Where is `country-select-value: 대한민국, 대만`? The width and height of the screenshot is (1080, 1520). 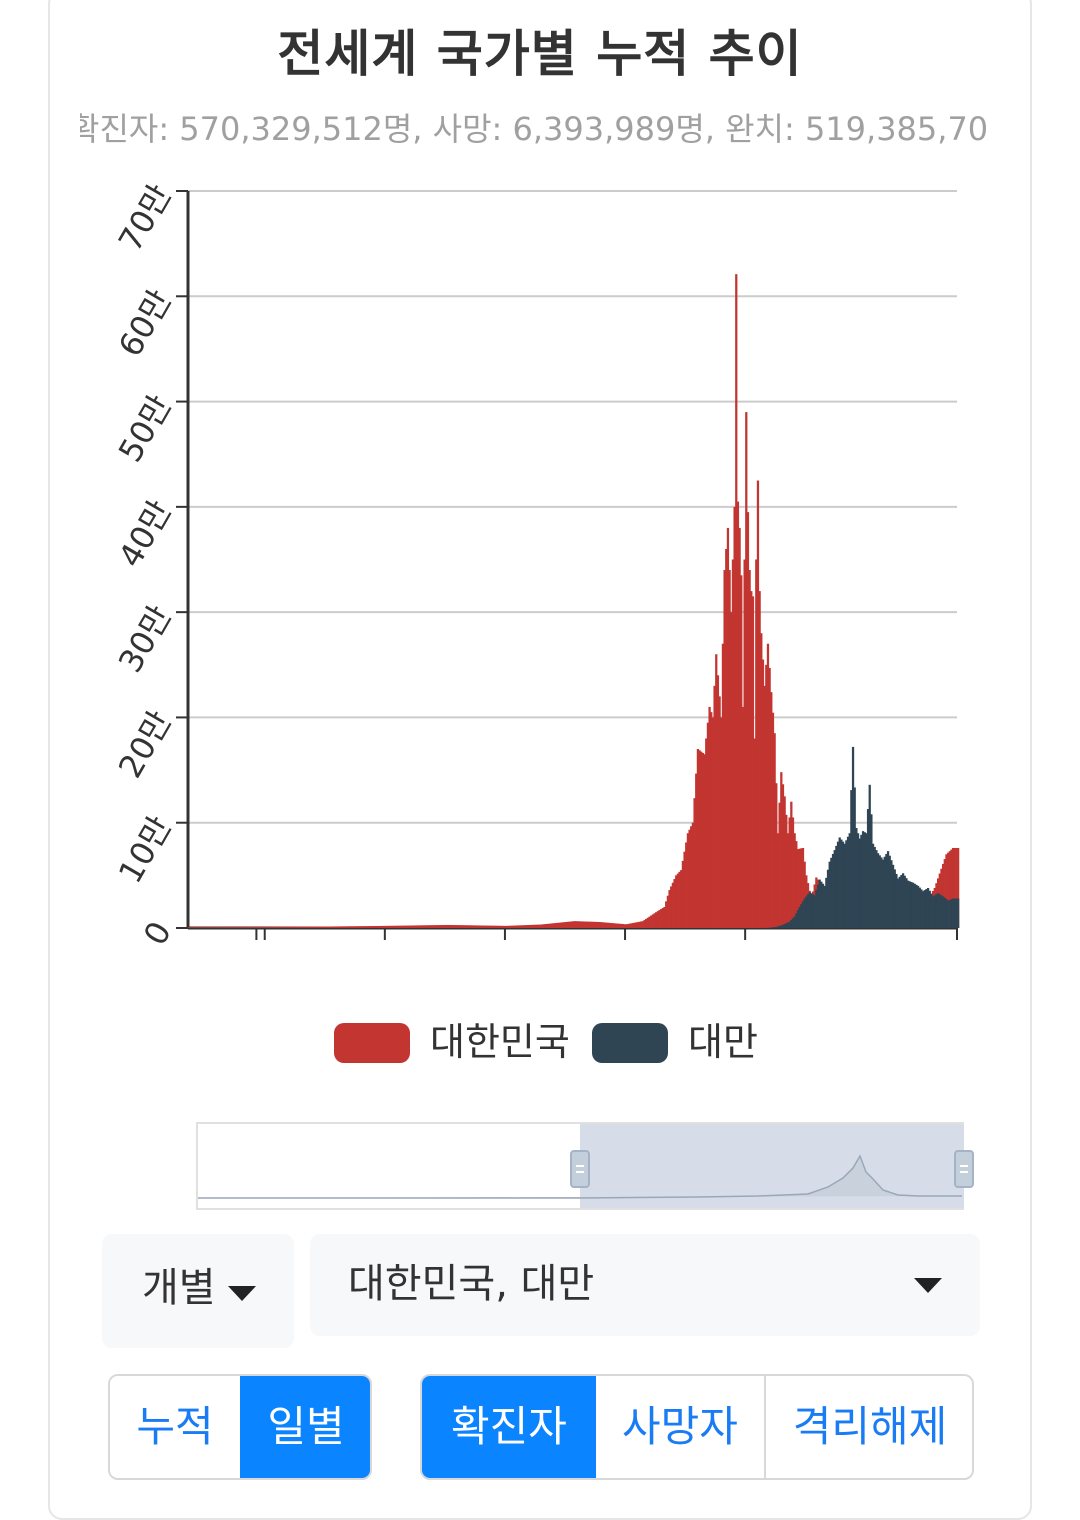 country-select-value: 대한민국, 대만 is located at coordinates (471, 1284).